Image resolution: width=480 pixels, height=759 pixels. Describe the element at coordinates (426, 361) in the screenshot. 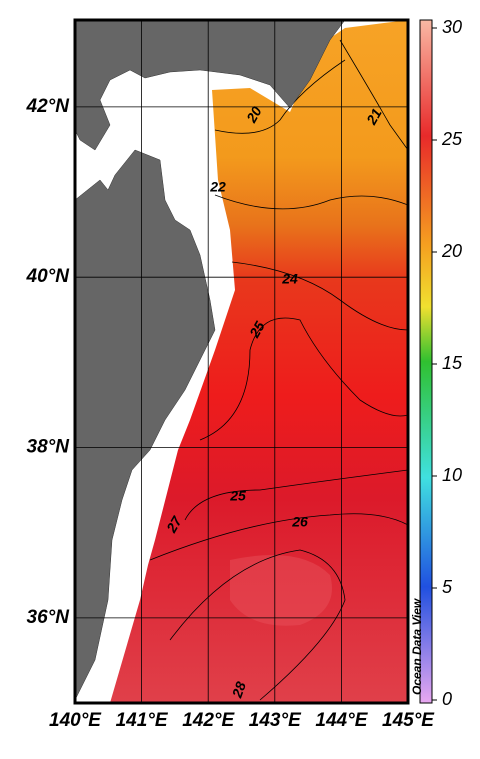

I see `colorbar` at that location.